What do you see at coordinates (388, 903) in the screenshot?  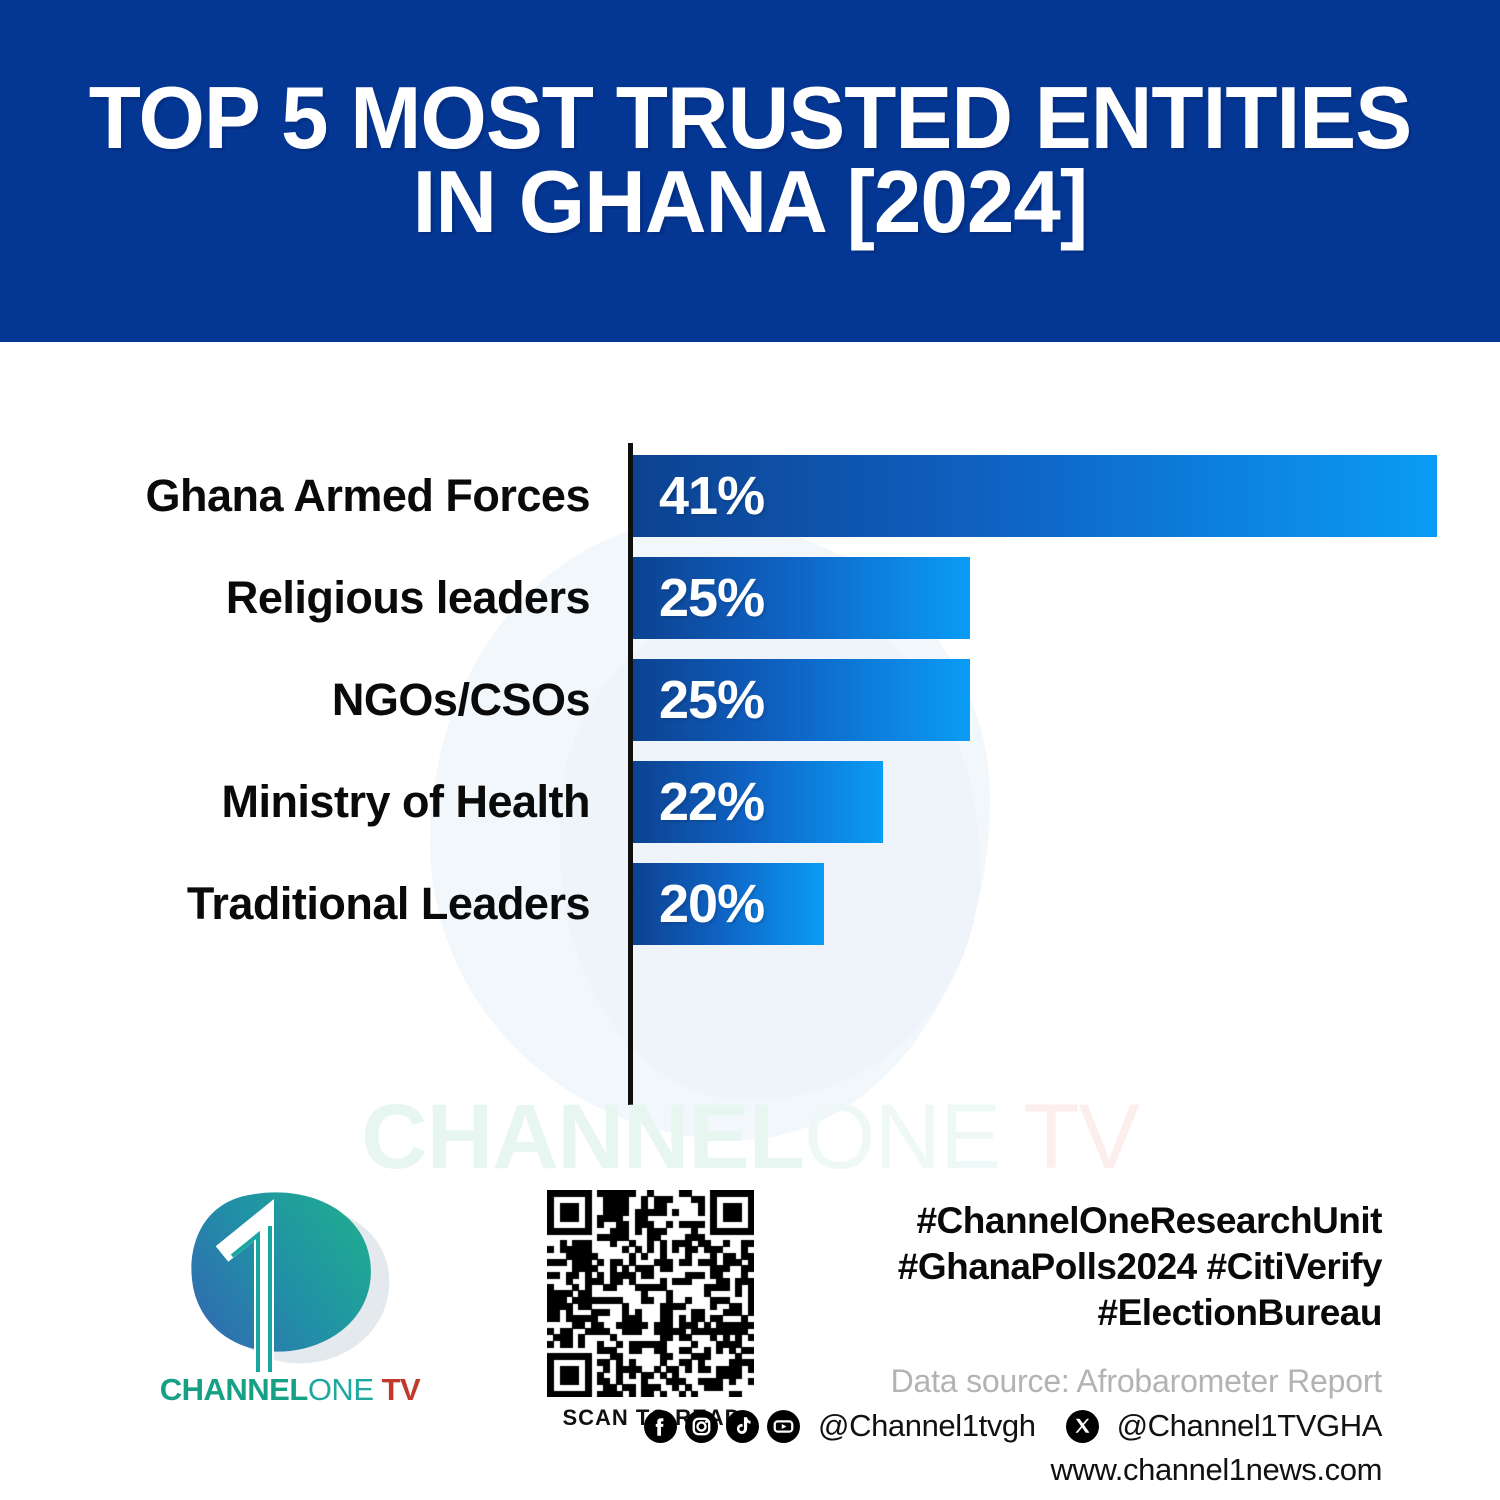 I see `bar-category-label: Traditional Leaders` at bounding box center [388, 903].